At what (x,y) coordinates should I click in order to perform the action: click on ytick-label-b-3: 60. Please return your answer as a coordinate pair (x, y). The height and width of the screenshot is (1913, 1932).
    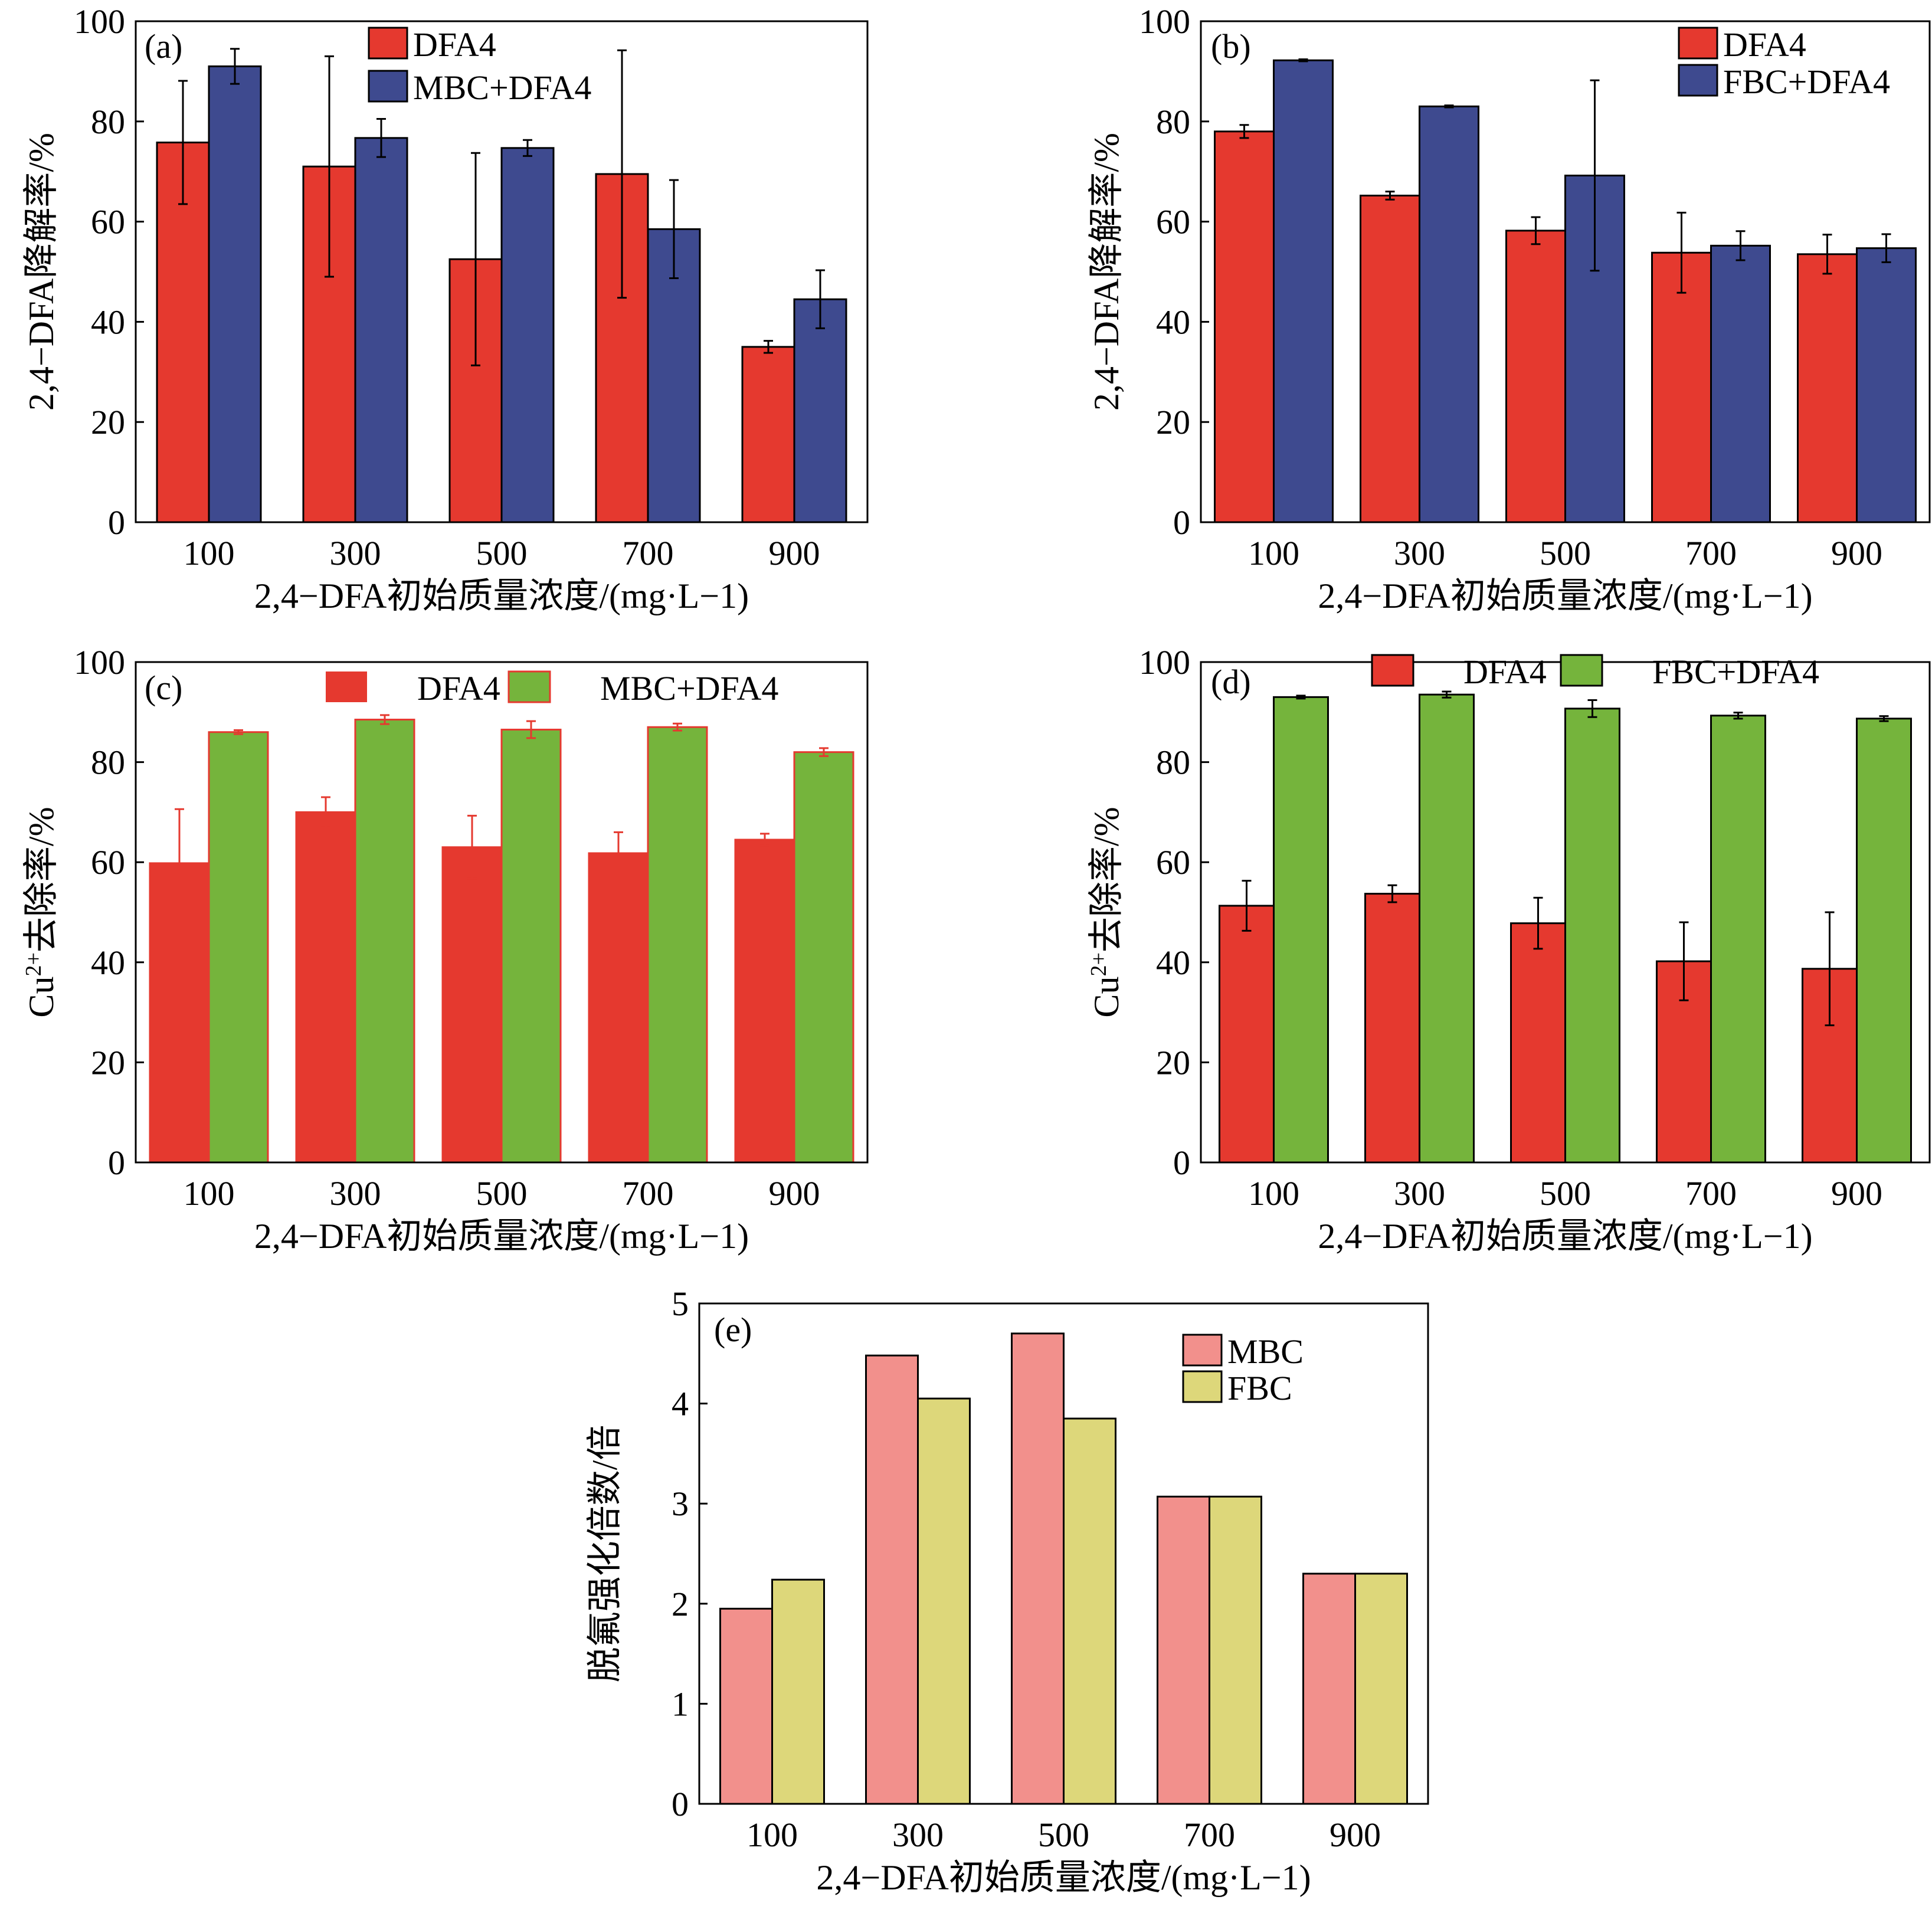
    Looking at the image, I should click on (1173, 222).